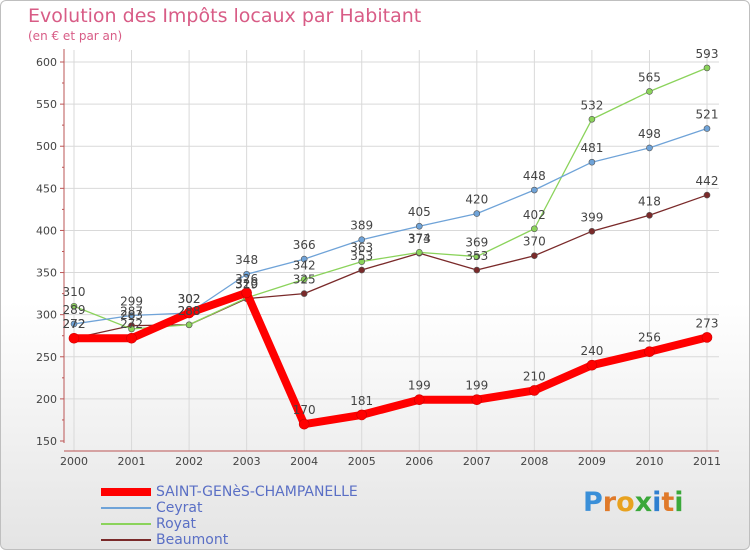 This screenshot has width=750, height=550. I want to click on logo-letter: r, so click(609, 502).